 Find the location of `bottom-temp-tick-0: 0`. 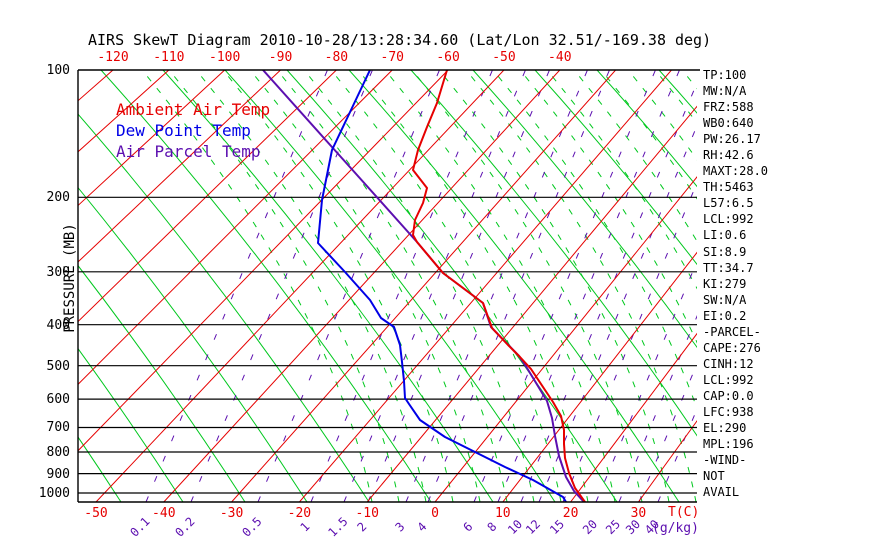

bottom-temp-tick-0: 0 is located at coordinates (435, 513).